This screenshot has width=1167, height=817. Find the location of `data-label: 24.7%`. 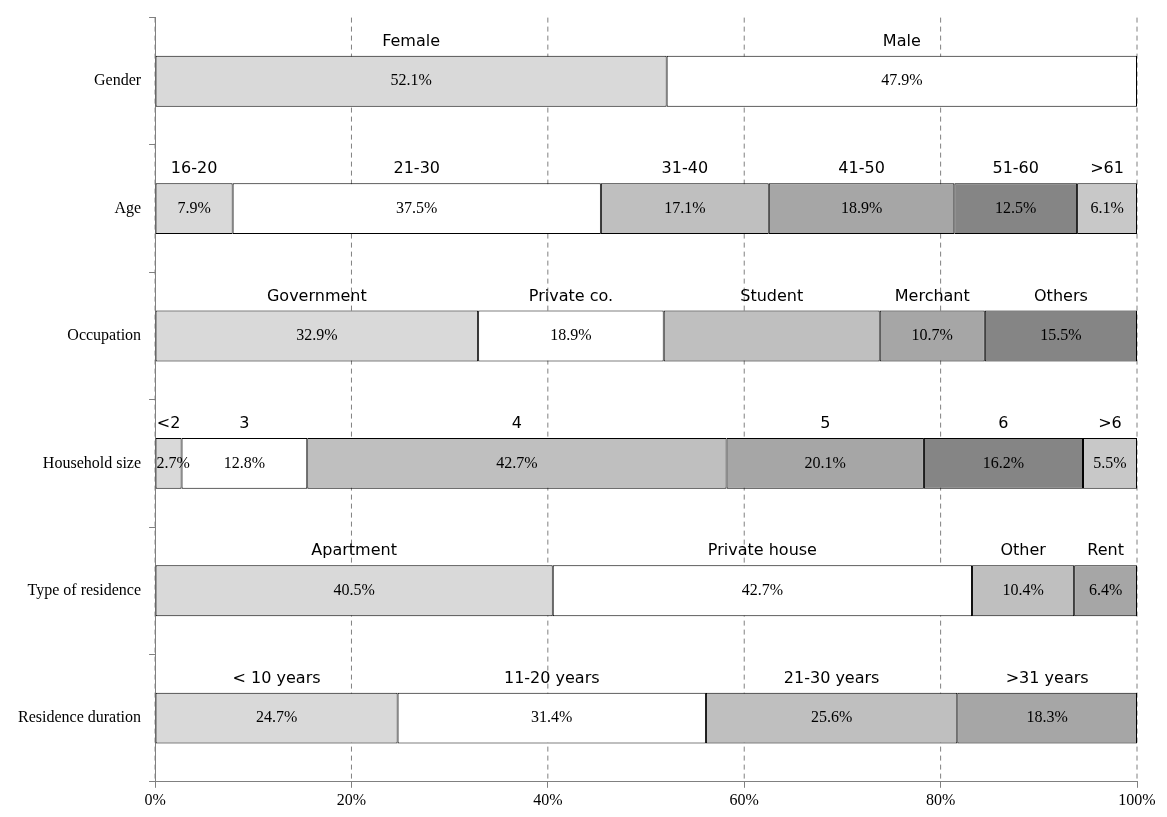

data-label: 24.7% is located at coordinates (276, 717).